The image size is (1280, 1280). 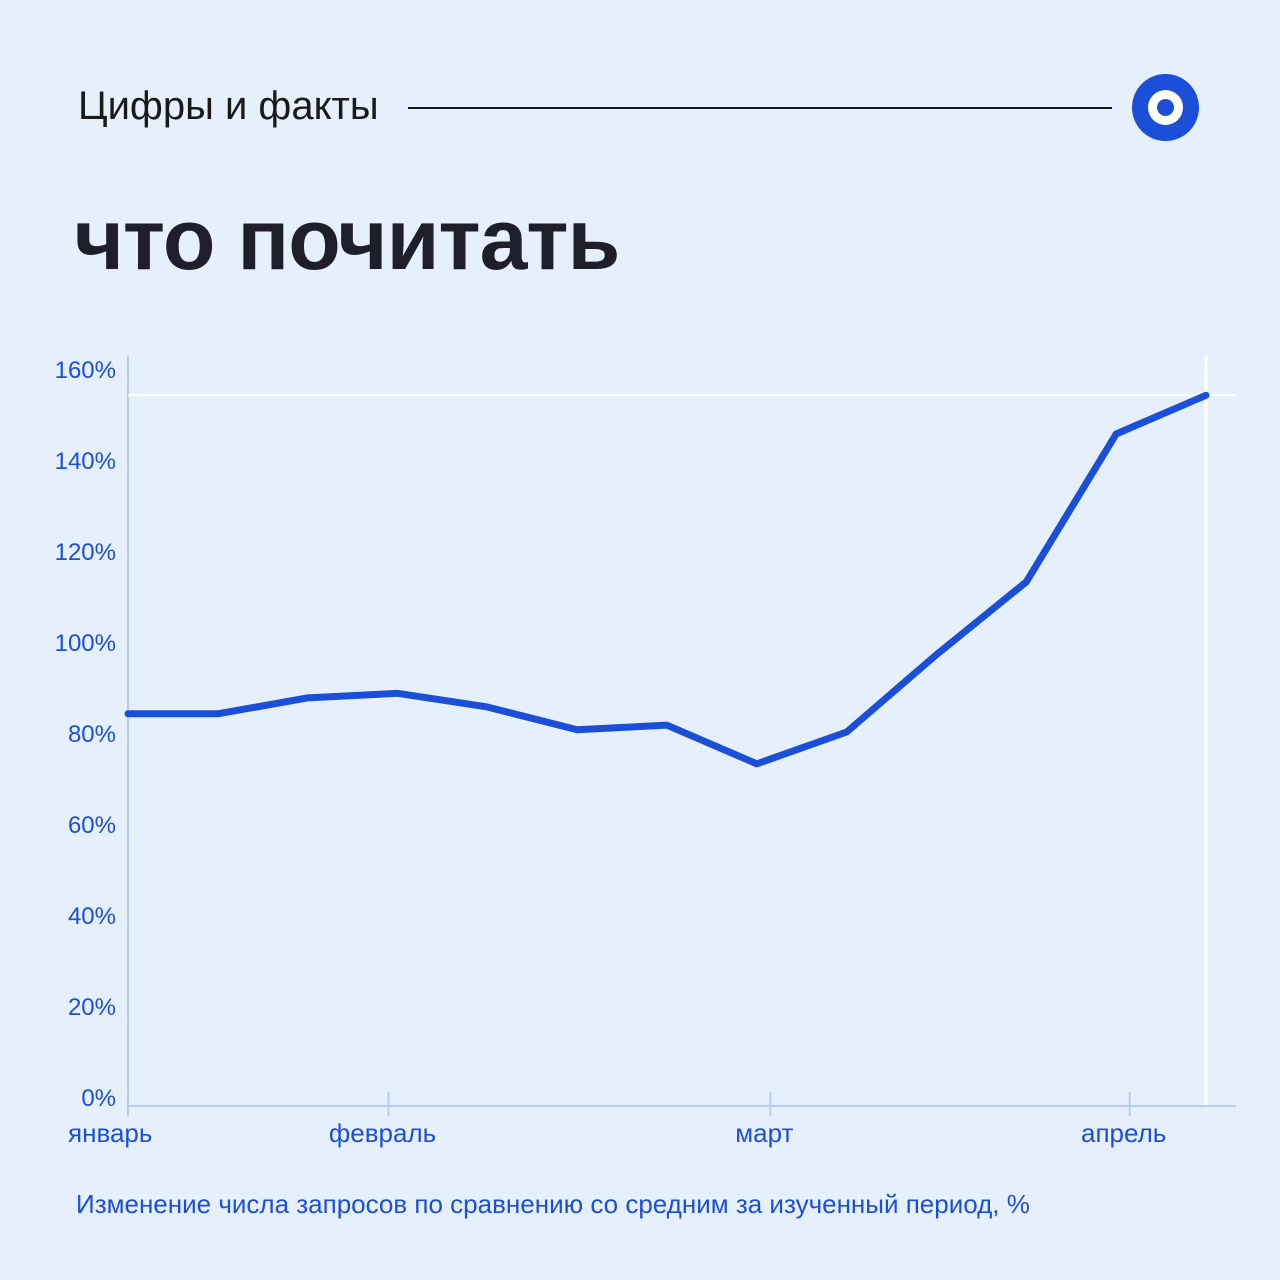 What do you see at coordinates (85, 643) in the screenshot?
I see `y-tick-label: 100%` at bounding box center [85, 643].